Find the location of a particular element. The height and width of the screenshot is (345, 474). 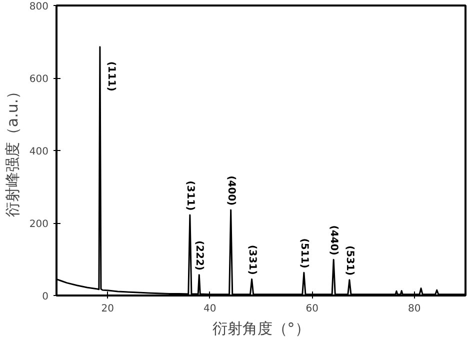

y-tick-label: 0 is located at coordinates (45, 297).